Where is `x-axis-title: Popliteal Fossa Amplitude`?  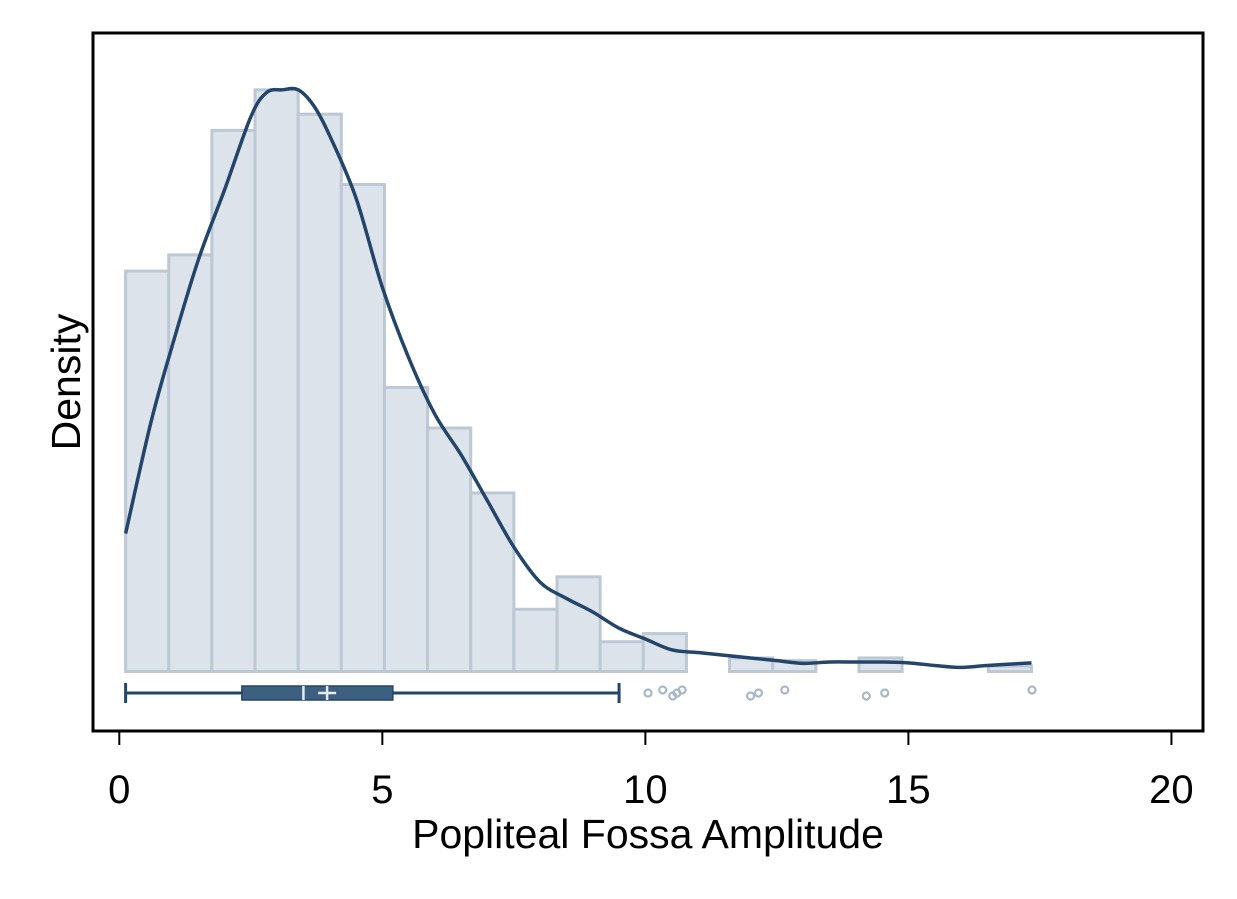
x-axis-title: Popliteal Fossa Amplitude is located at coordinates (648, 834).